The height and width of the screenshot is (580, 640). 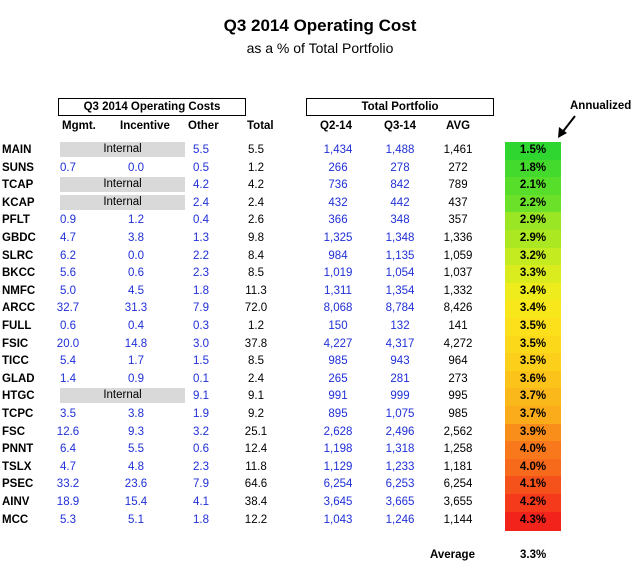 I want to click on cell-q3: 348, so click(x=400, y=220).